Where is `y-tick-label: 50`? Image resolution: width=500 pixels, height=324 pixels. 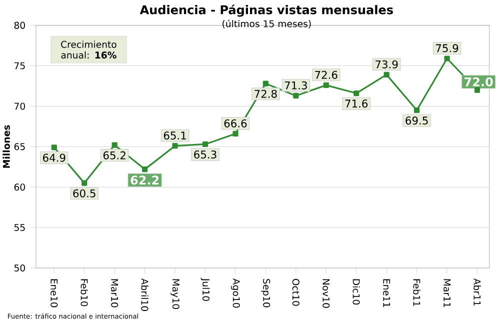 y-tick-label: 50 is located at coordinates (19, 268).